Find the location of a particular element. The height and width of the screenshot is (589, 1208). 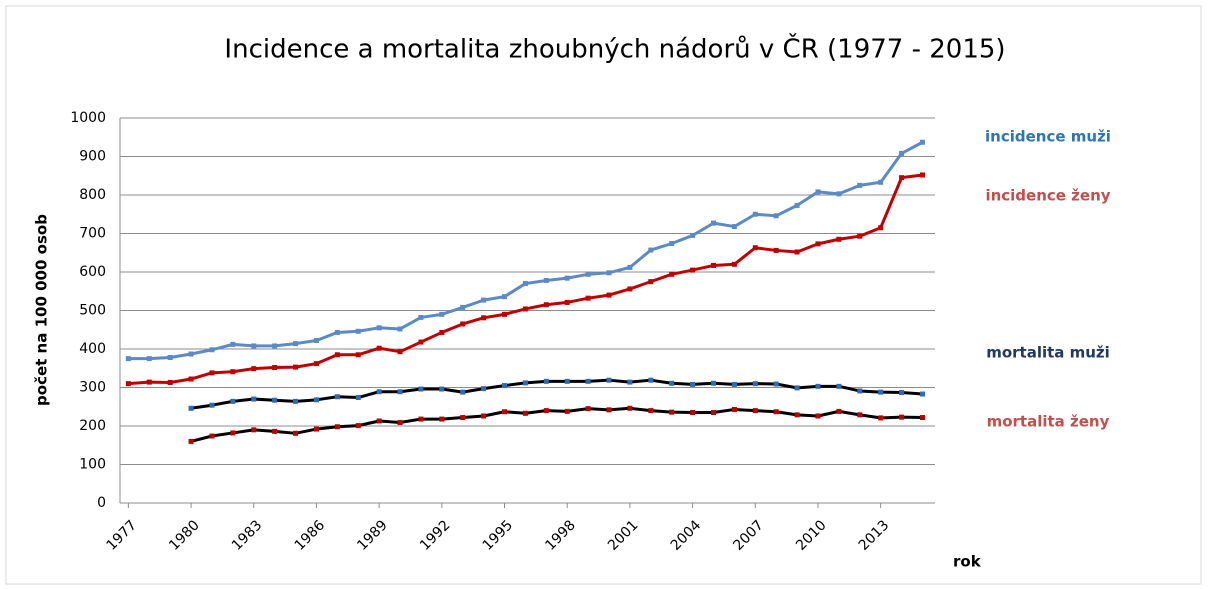

y-tick-label: 600 is located at coordinates (92, 272).